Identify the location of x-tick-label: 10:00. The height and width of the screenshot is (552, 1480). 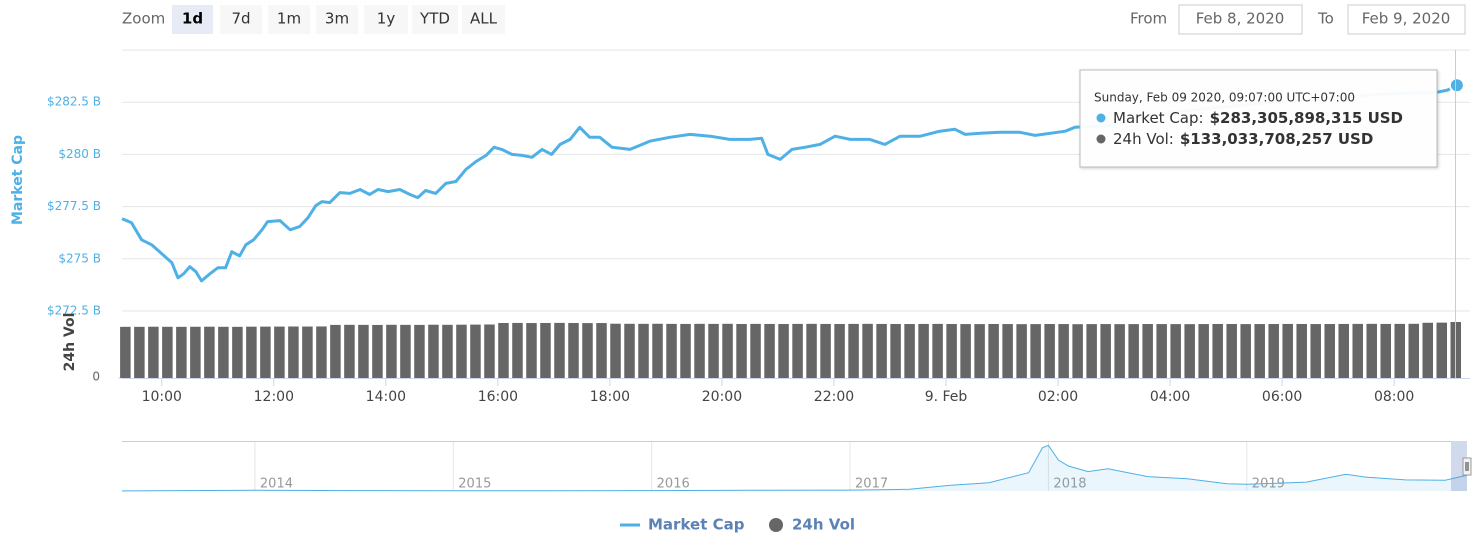
(162, 397).